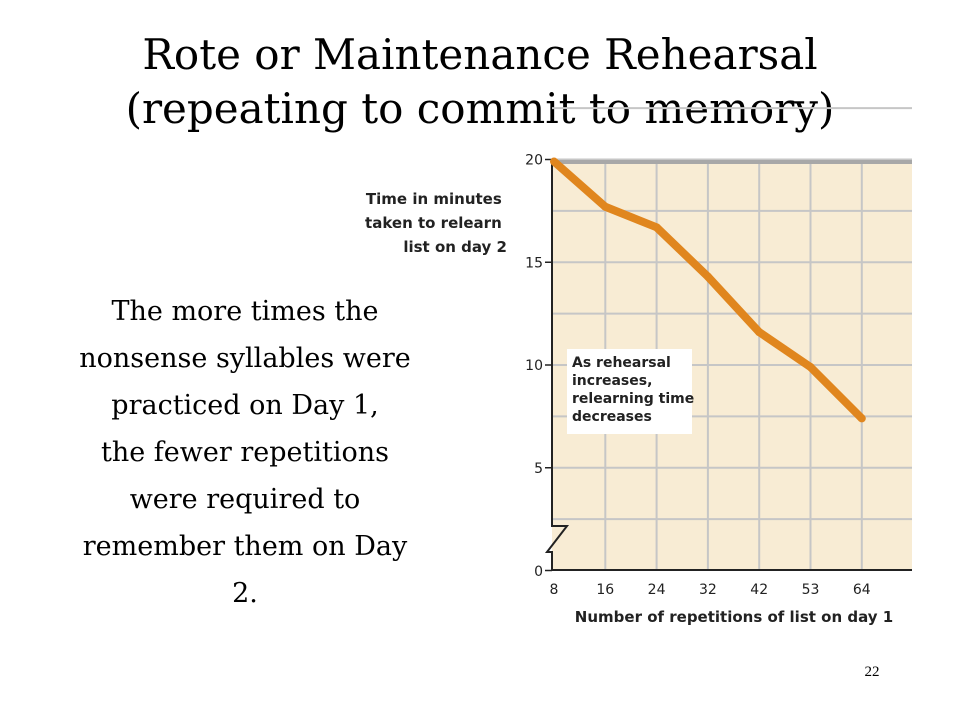 The height and width of the screenshot is (720, 960). What do you see at coordinates (245, 405) in the screenshot?
I see `body-line: practiced on Day 1,` at bounding box center [245, 405].